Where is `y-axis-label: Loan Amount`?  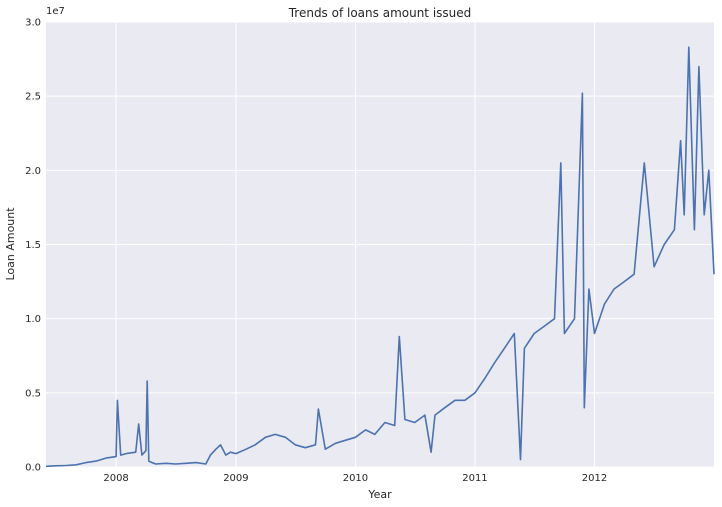
y-axis-label: Loan Amount is located at coordinates (10, 244).